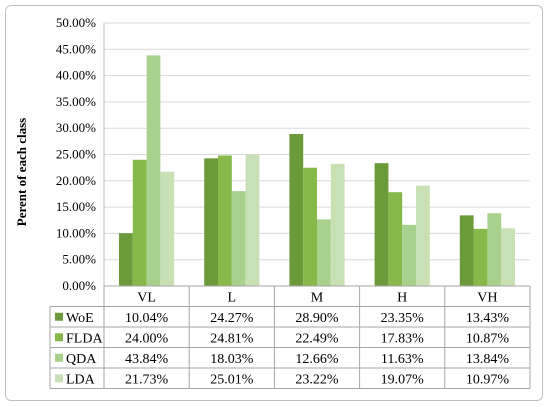  Describe the element at coordinates (423, 235) in the screenshot. I see `bar-lda-h` at that location.